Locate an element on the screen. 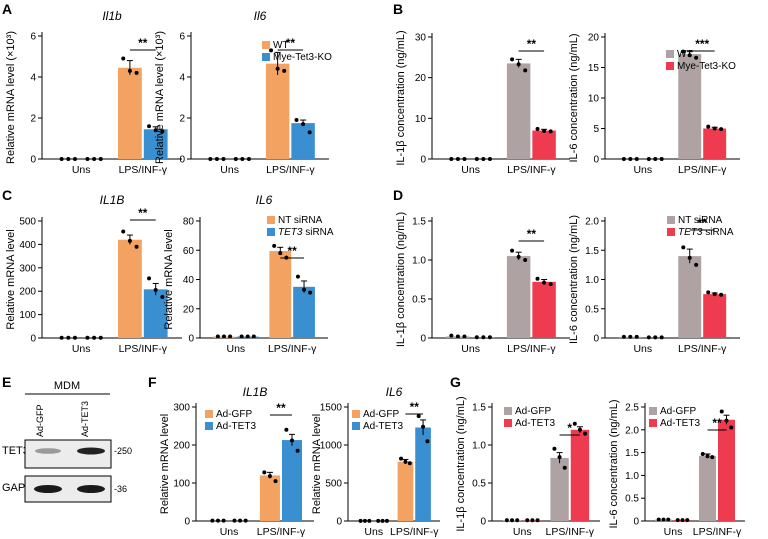 The image size is (768, 539). western-mw-tet3: -250 is located at coordinates (123, 451).